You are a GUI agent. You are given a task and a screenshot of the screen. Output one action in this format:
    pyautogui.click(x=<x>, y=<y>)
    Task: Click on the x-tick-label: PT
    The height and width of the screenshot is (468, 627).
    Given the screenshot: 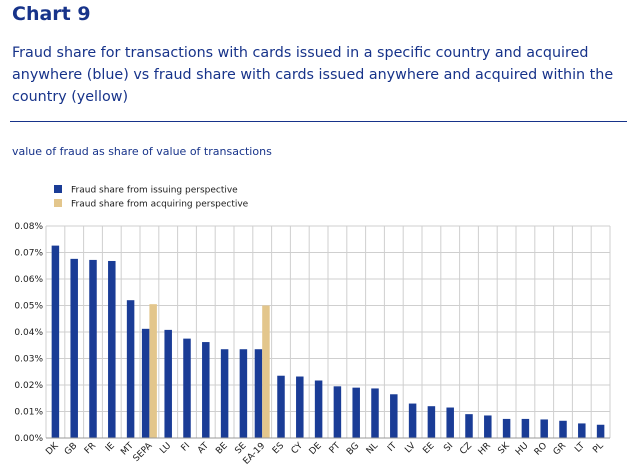 What is the action you would take?
    pyautogui.click(x=335, y=448)
    